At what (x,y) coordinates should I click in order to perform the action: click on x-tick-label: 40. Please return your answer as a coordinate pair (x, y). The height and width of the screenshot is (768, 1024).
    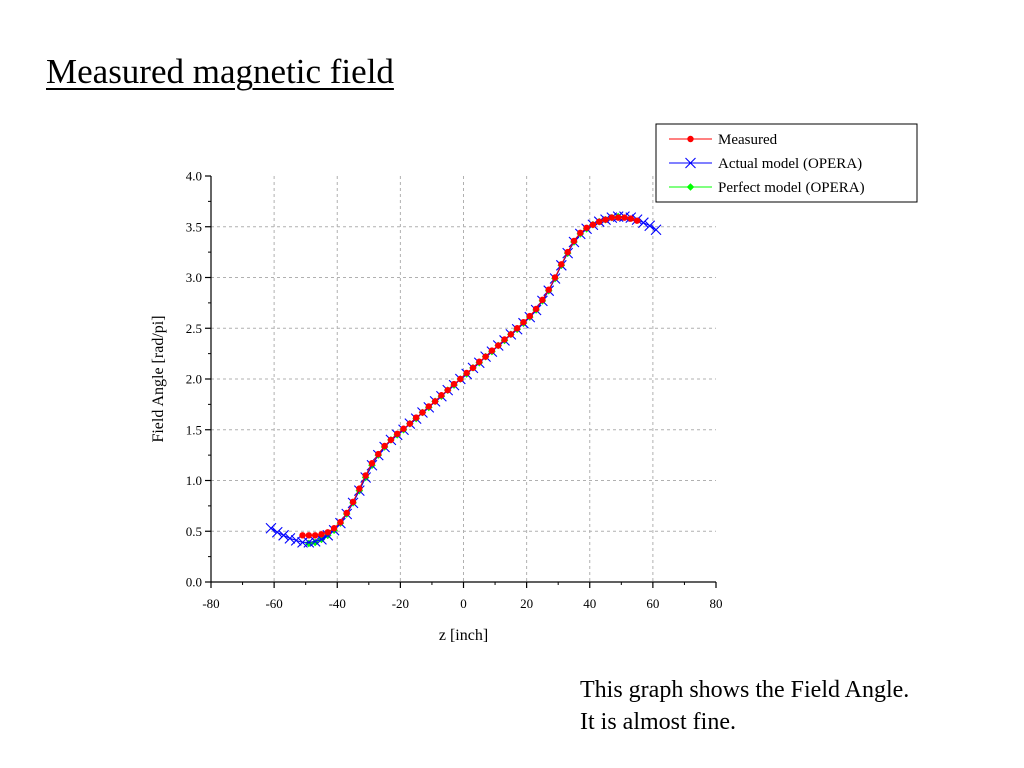
    Looking at the image, I should click on (589, 603).